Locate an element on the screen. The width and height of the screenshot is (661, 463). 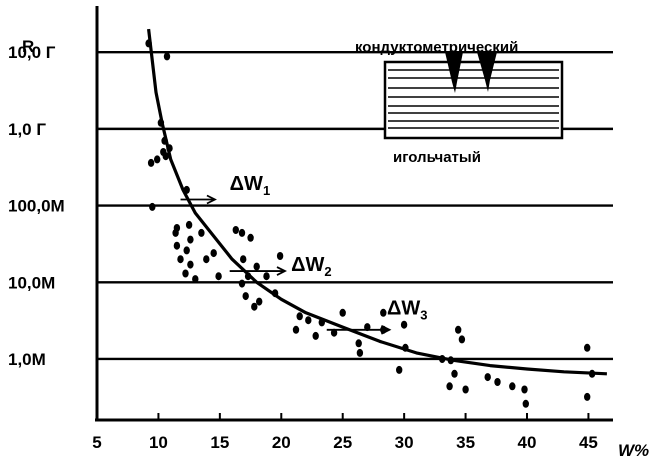
y-ticks: 1,0M 10,0M 100,0M 1,0 Г 10,0 Г is located at coordinates (36, 206).